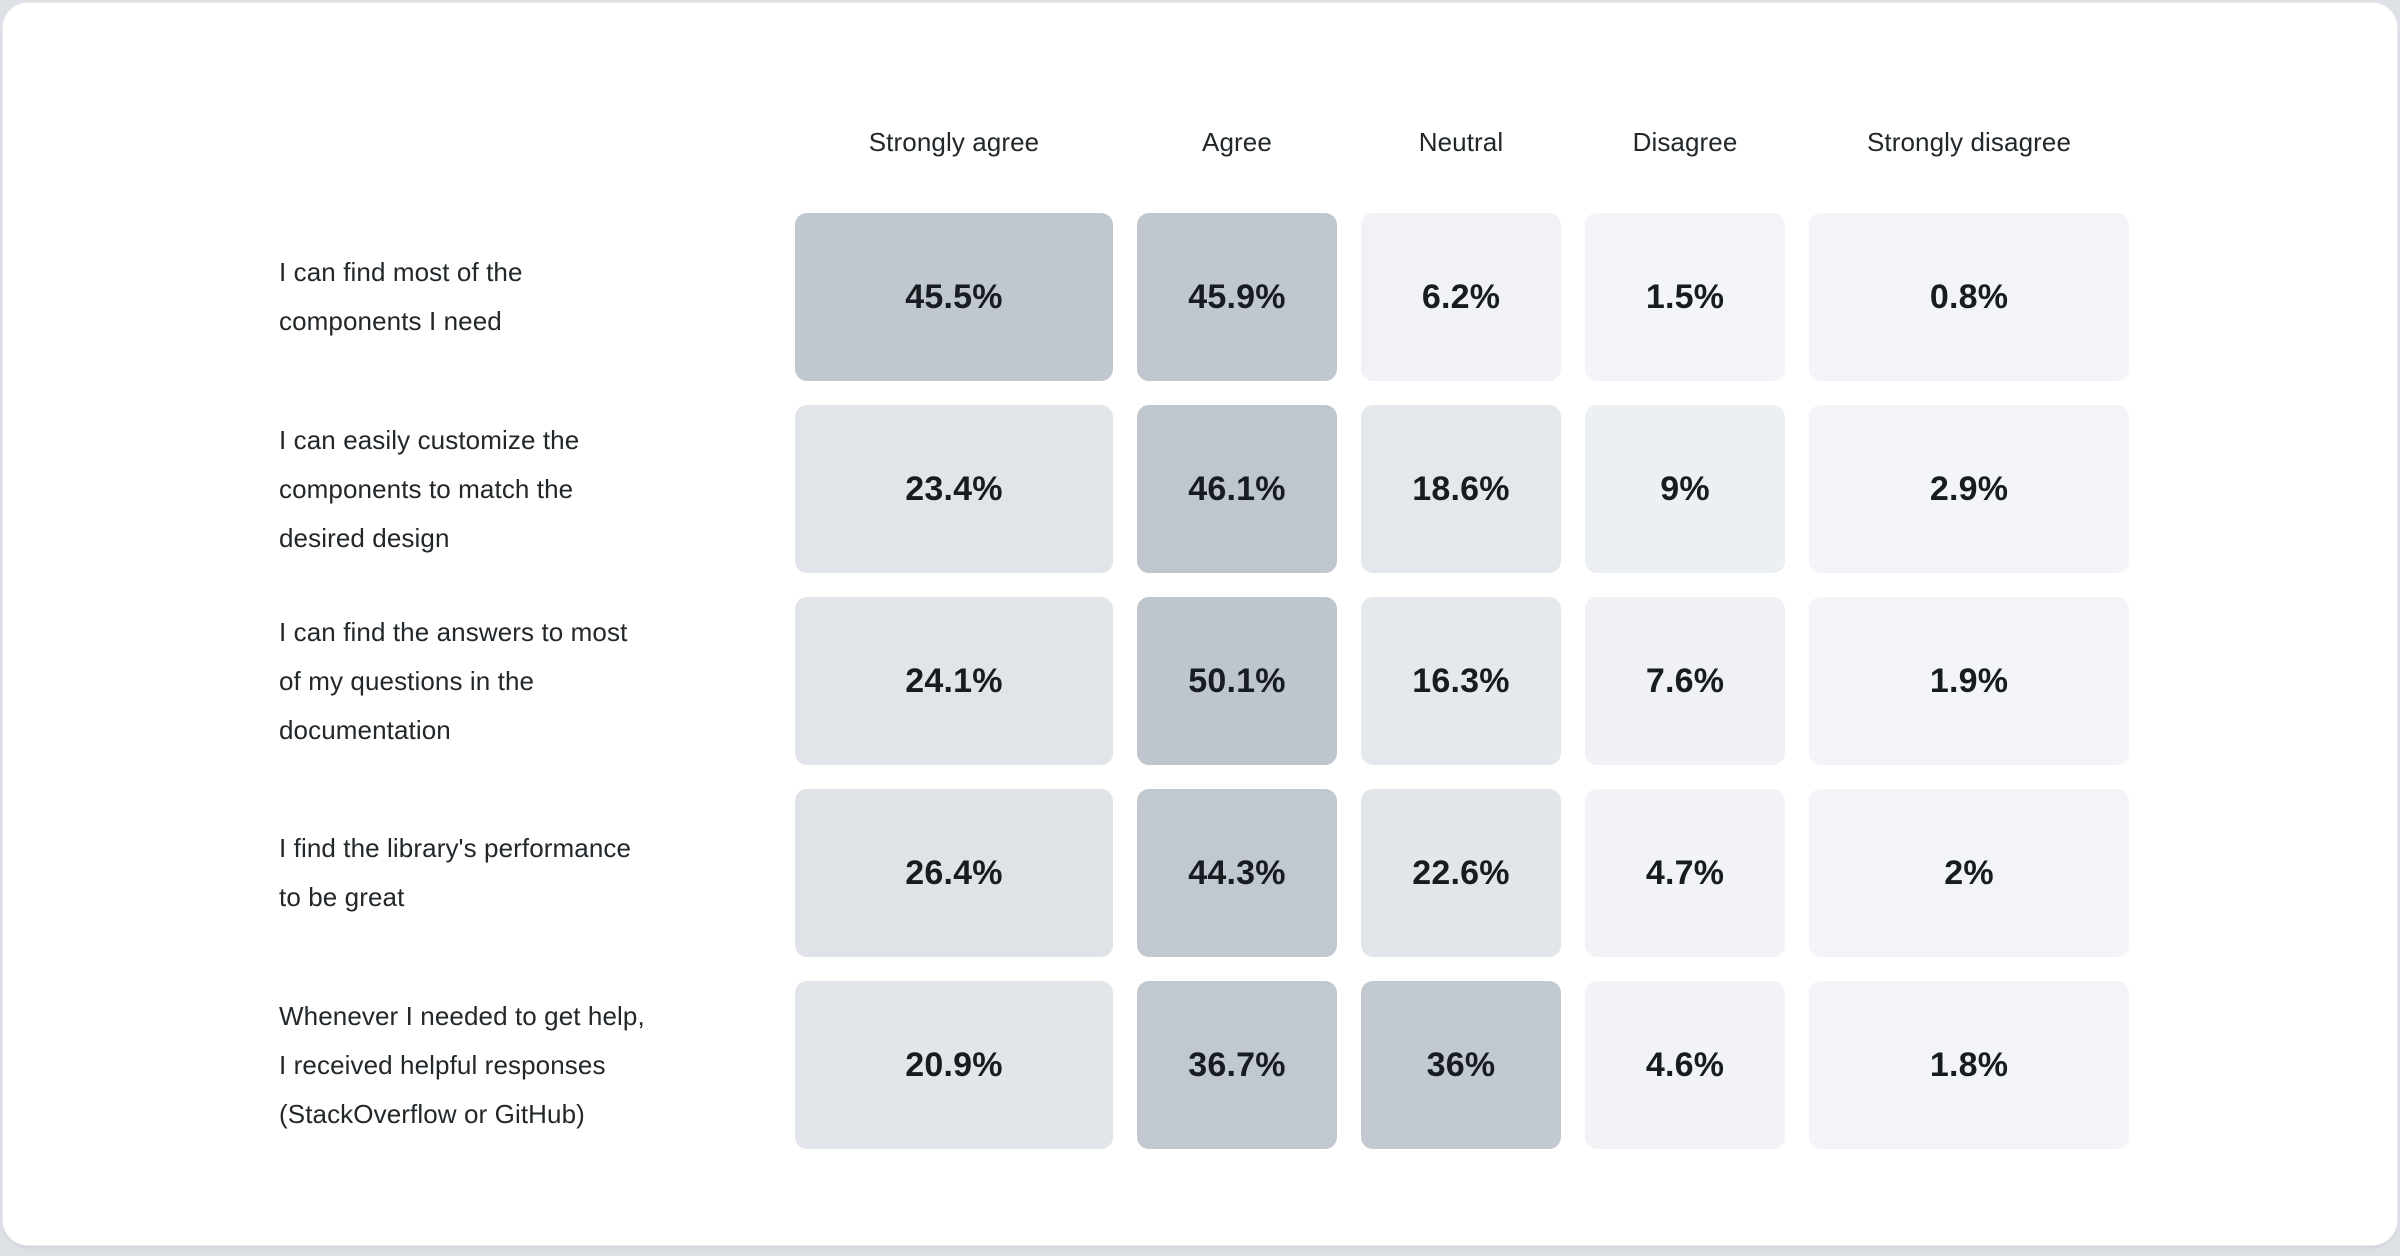 The height and width of the screenshot is (1256, 2400). I want to click on cell-value: 2%, so click(1969, 872).